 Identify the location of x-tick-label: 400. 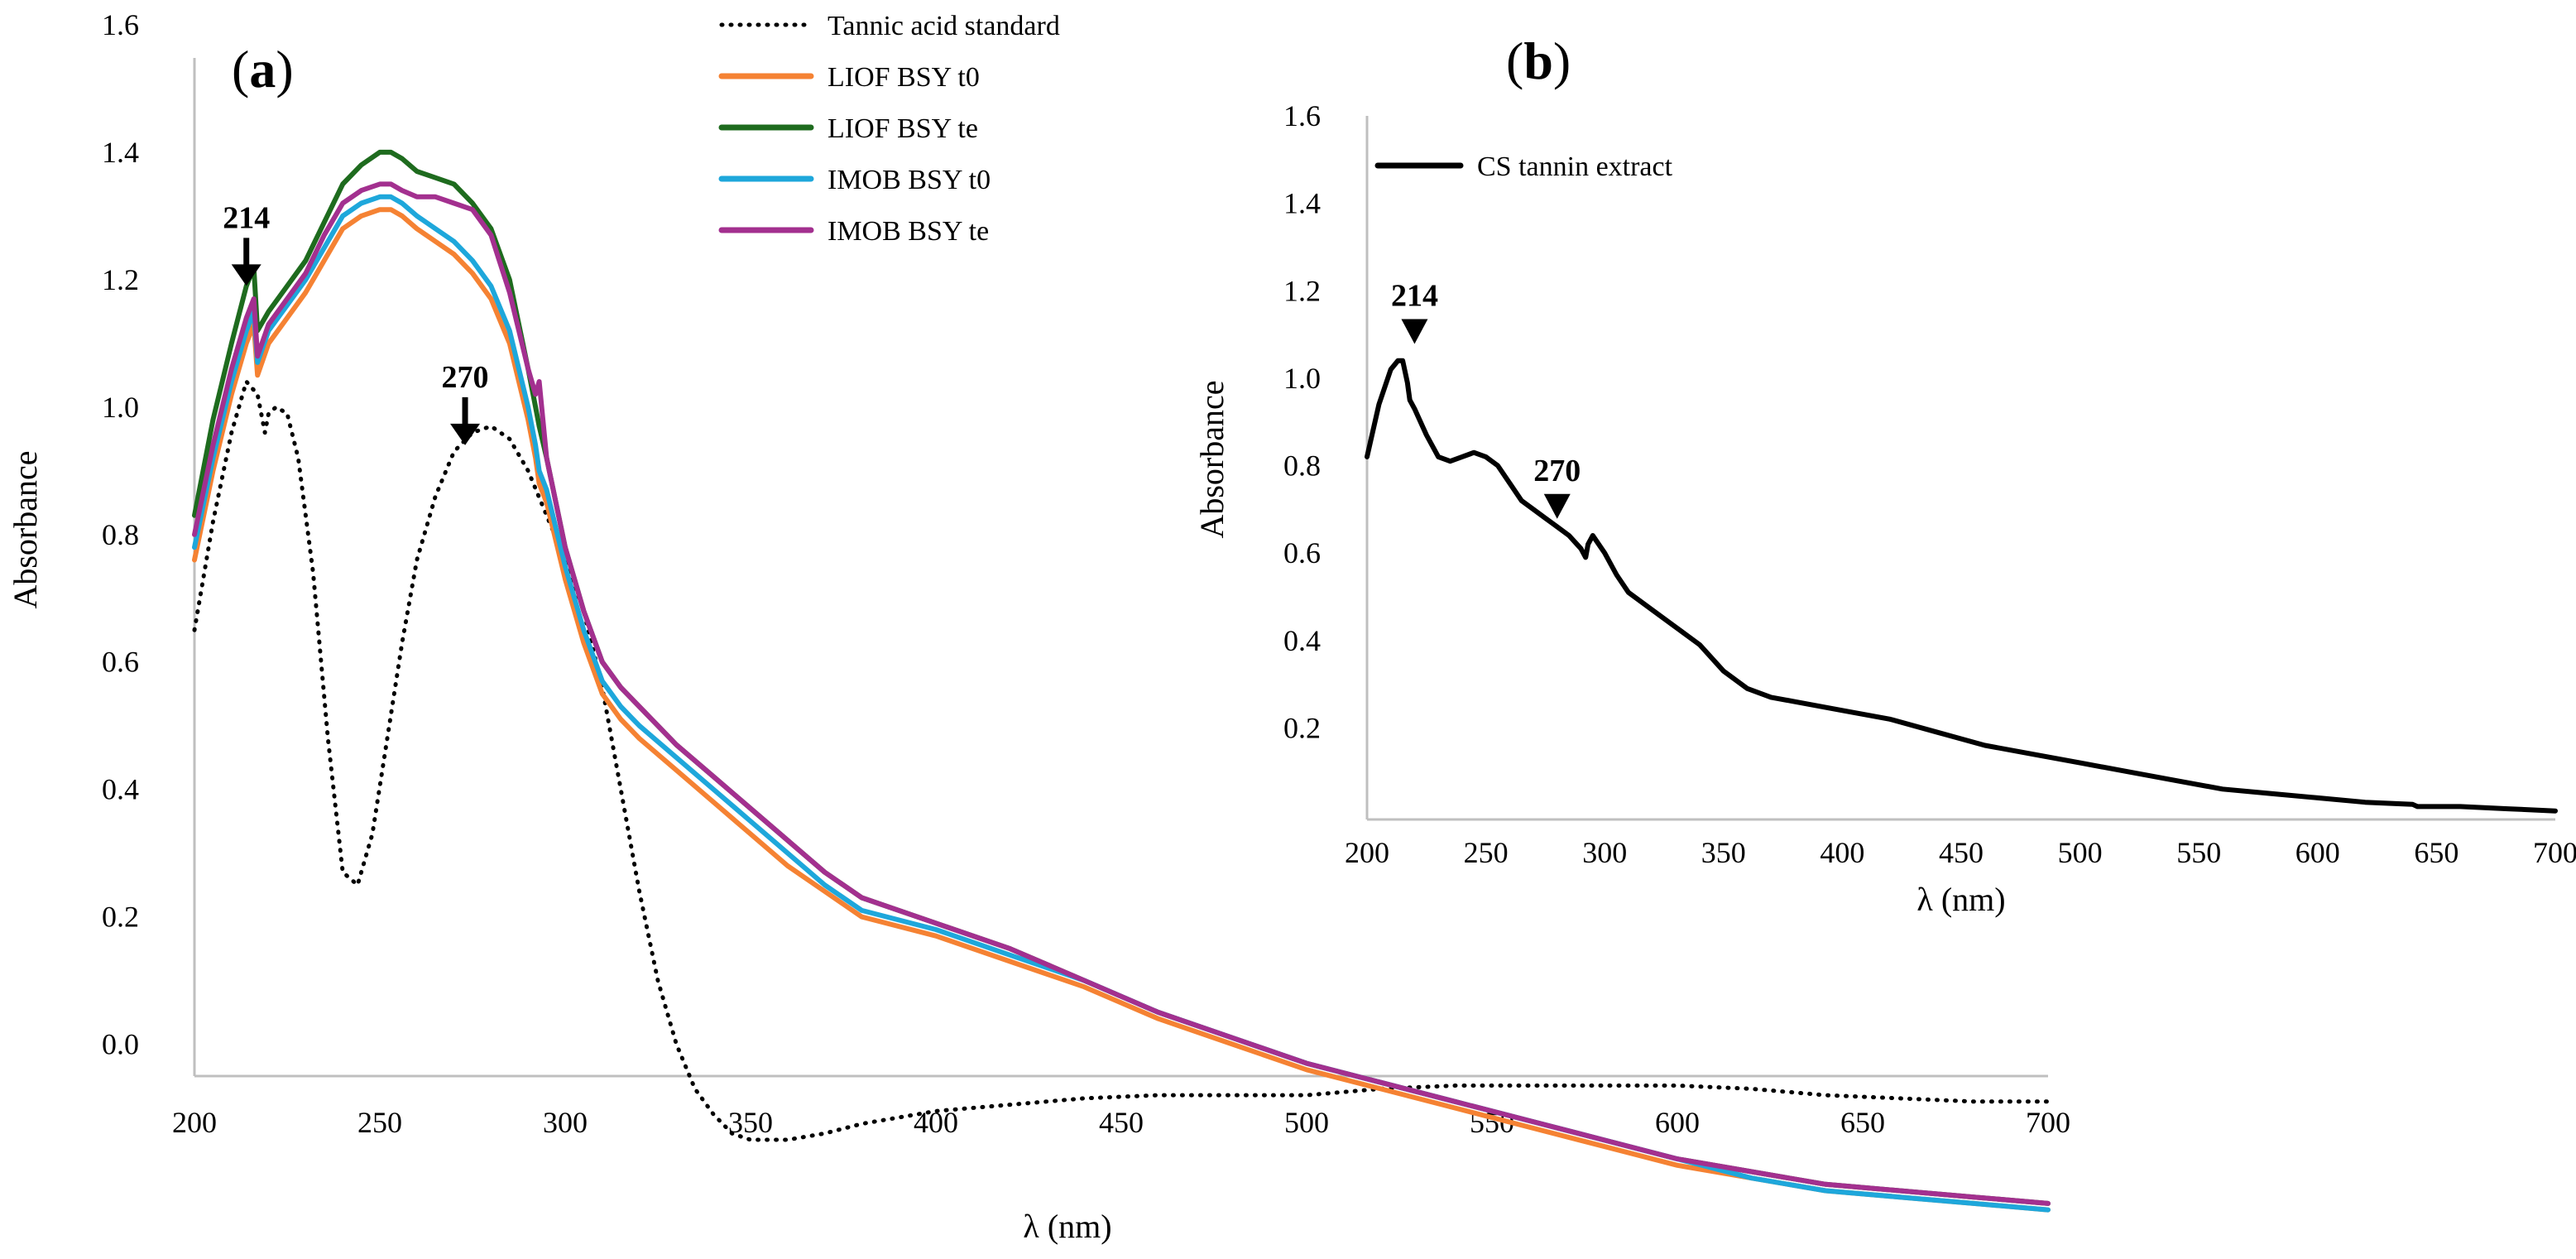
(1842, 852).